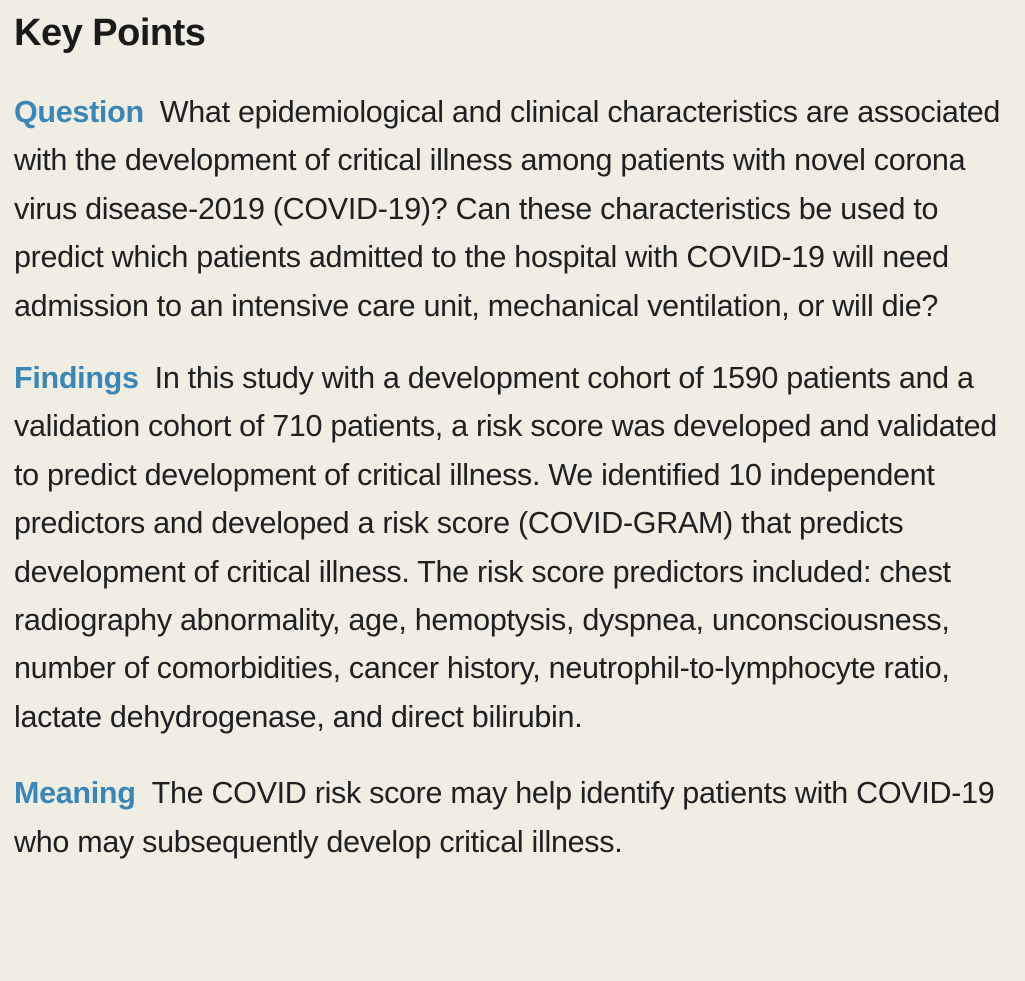 This screenshot has width=1025, height=981. I want to click on meaning-label: Meaning, so click(75, 793).